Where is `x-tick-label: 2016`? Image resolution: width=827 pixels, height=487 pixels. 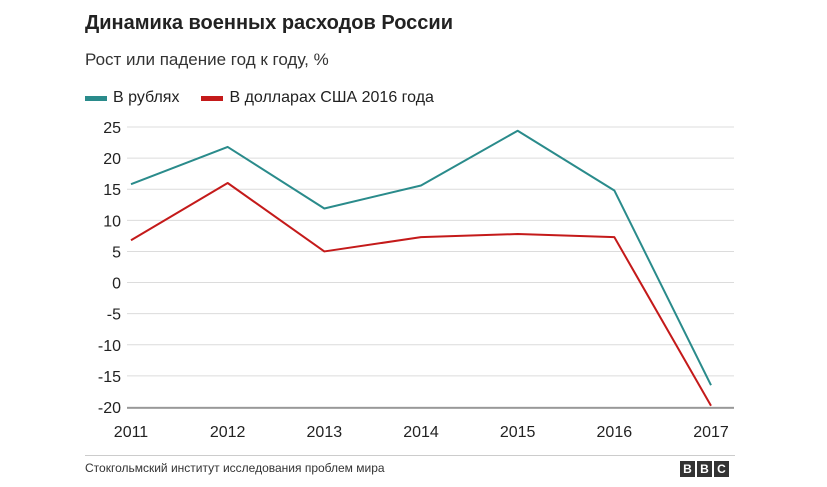 x-tick-label: 2016 is located at coordinates (615, 432).